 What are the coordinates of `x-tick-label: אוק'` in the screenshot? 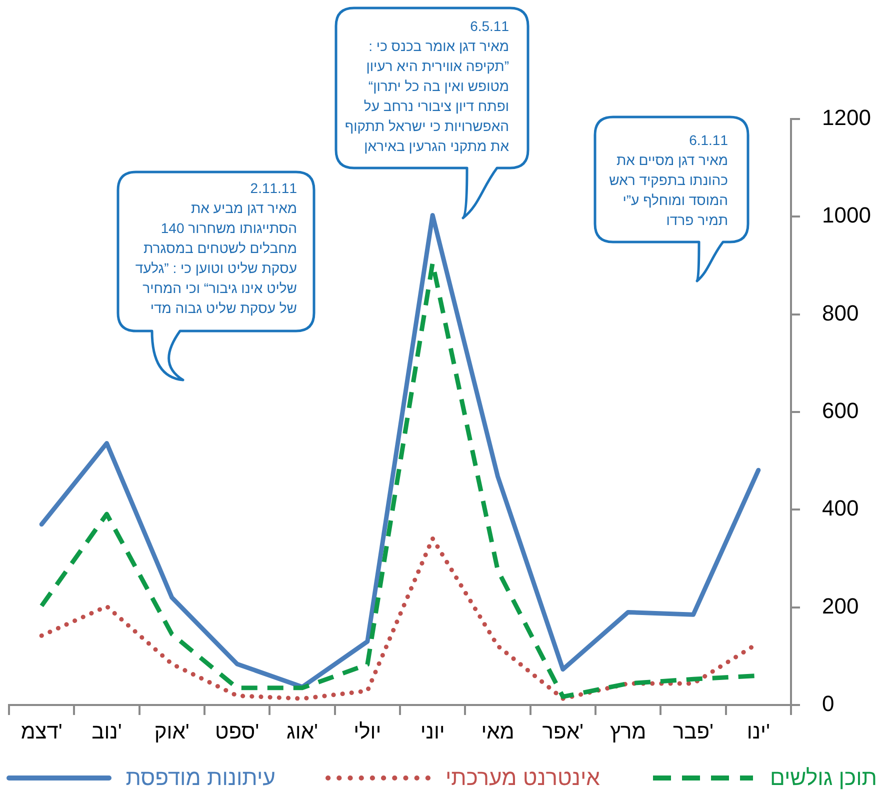 It's located at (172, 732).